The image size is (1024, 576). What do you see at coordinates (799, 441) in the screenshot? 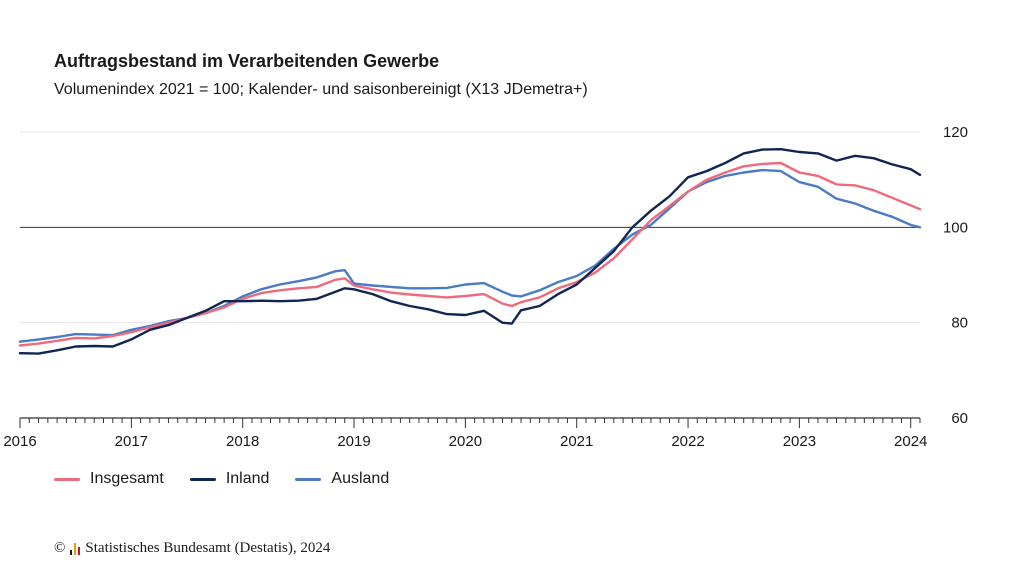
I see `x-tick-label-2023: 2023` at bounding box center [799, 441].